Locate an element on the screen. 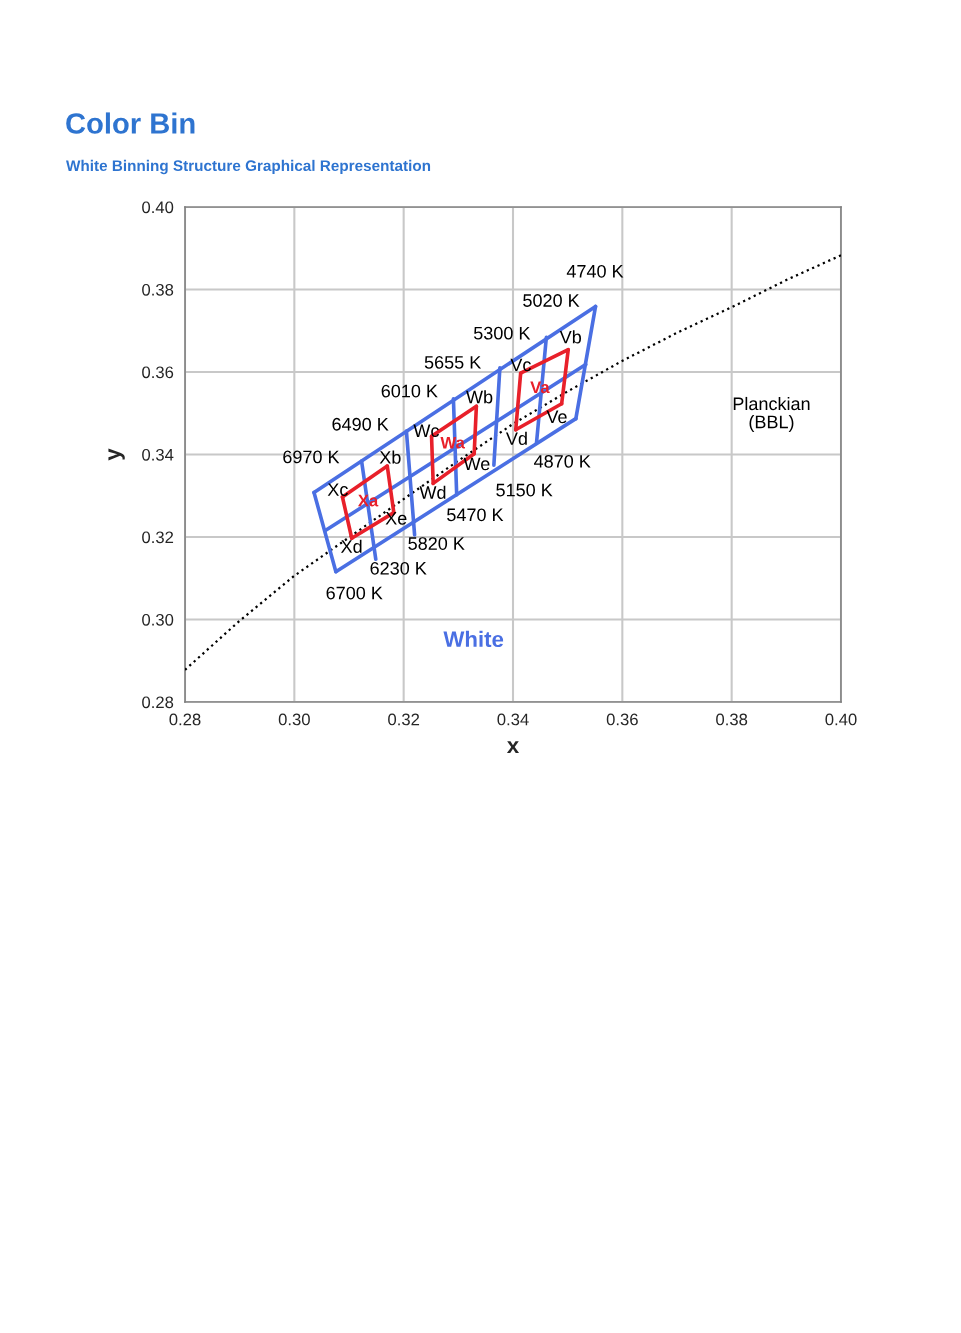  x-tick-label: 0.40 is located at coordinates (841, 719).